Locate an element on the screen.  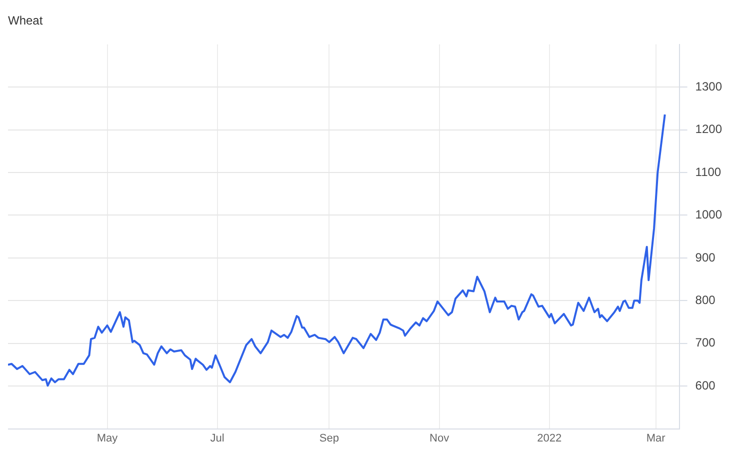
y-tick-label: 1200 is located at coordinates (708, 129).